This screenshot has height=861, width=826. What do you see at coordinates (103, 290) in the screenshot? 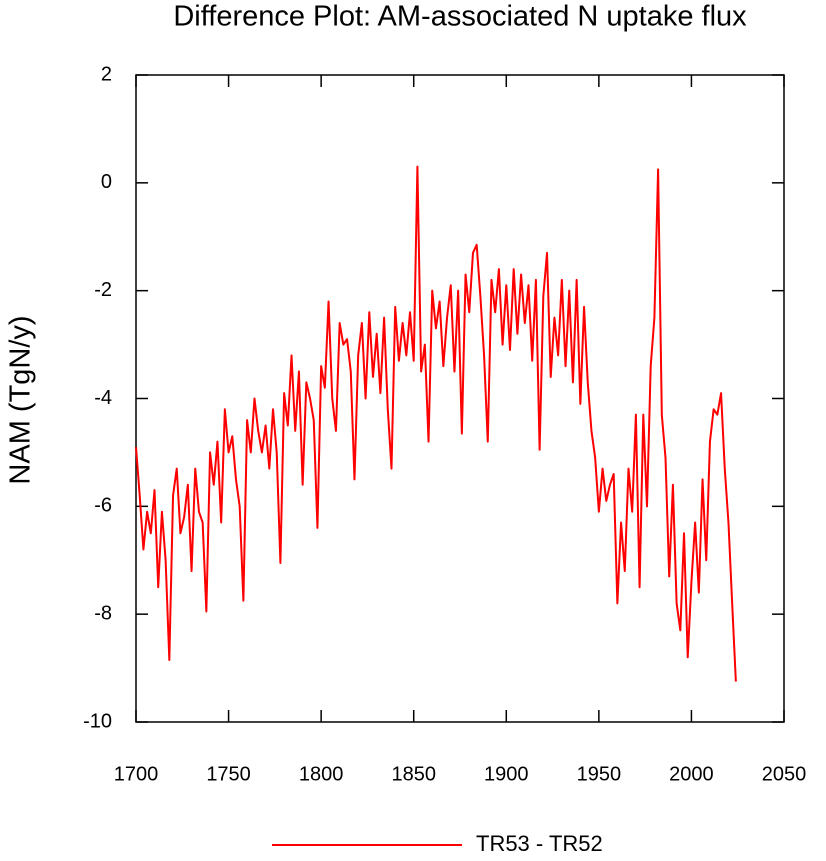
I see `y-tick-label: -2` at bounding box center [103, 290].